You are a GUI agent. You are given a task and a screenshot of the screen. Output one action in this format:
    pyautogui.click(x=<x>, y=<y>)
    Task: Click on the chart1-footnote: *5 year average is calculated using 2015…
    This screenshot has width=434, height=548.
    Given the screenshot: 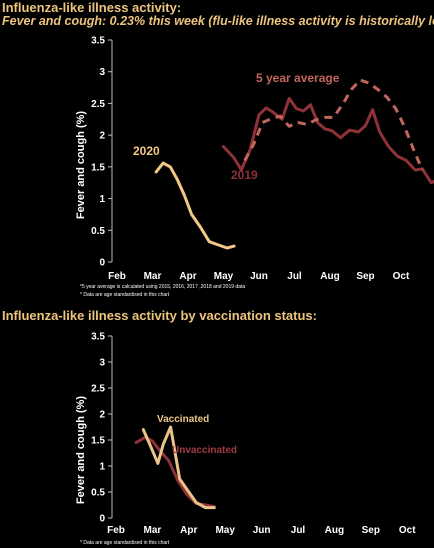 What is the action you would take?
    pyautogui.click(x=162, y=287)
    